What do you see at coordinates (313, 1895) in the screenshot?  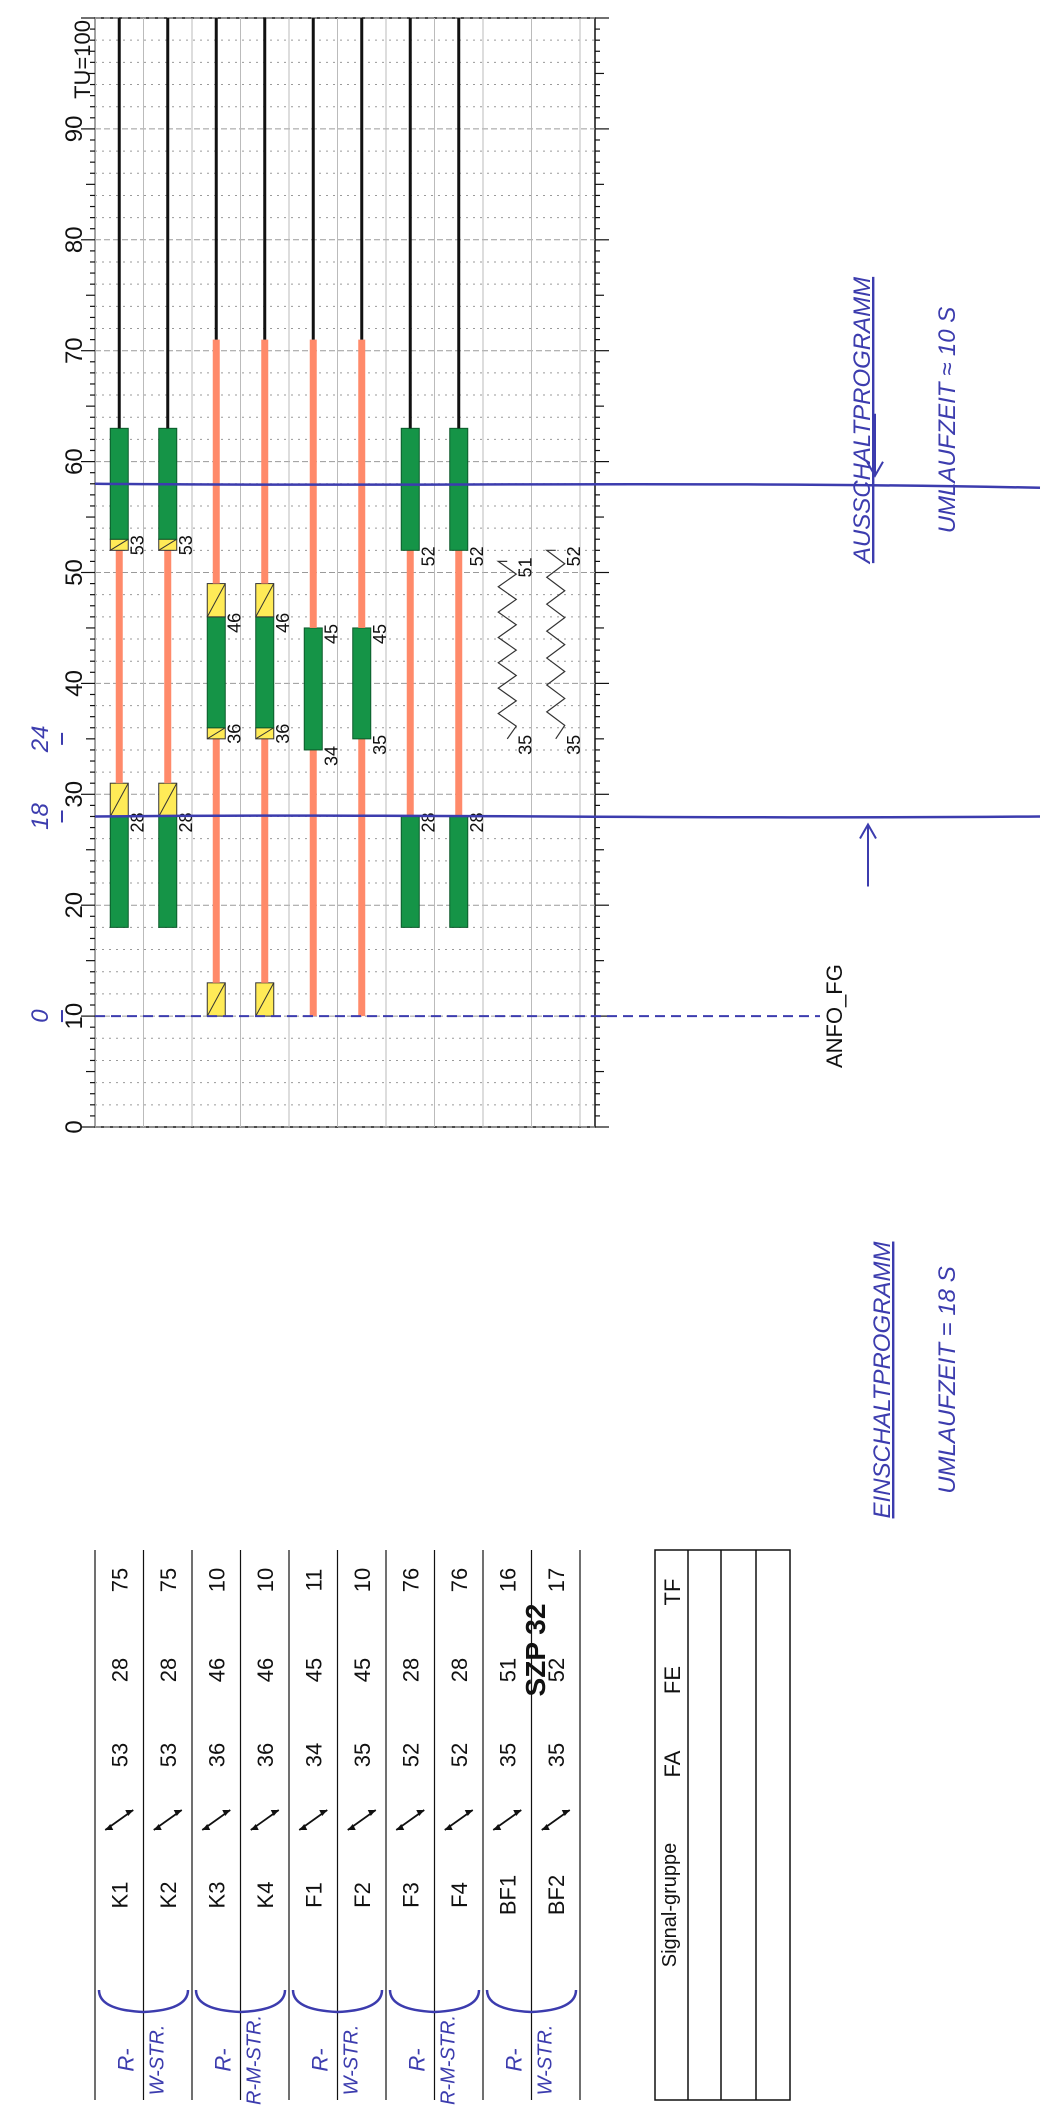 I see `cell-name: F1` at bounding box center [313, 1895].